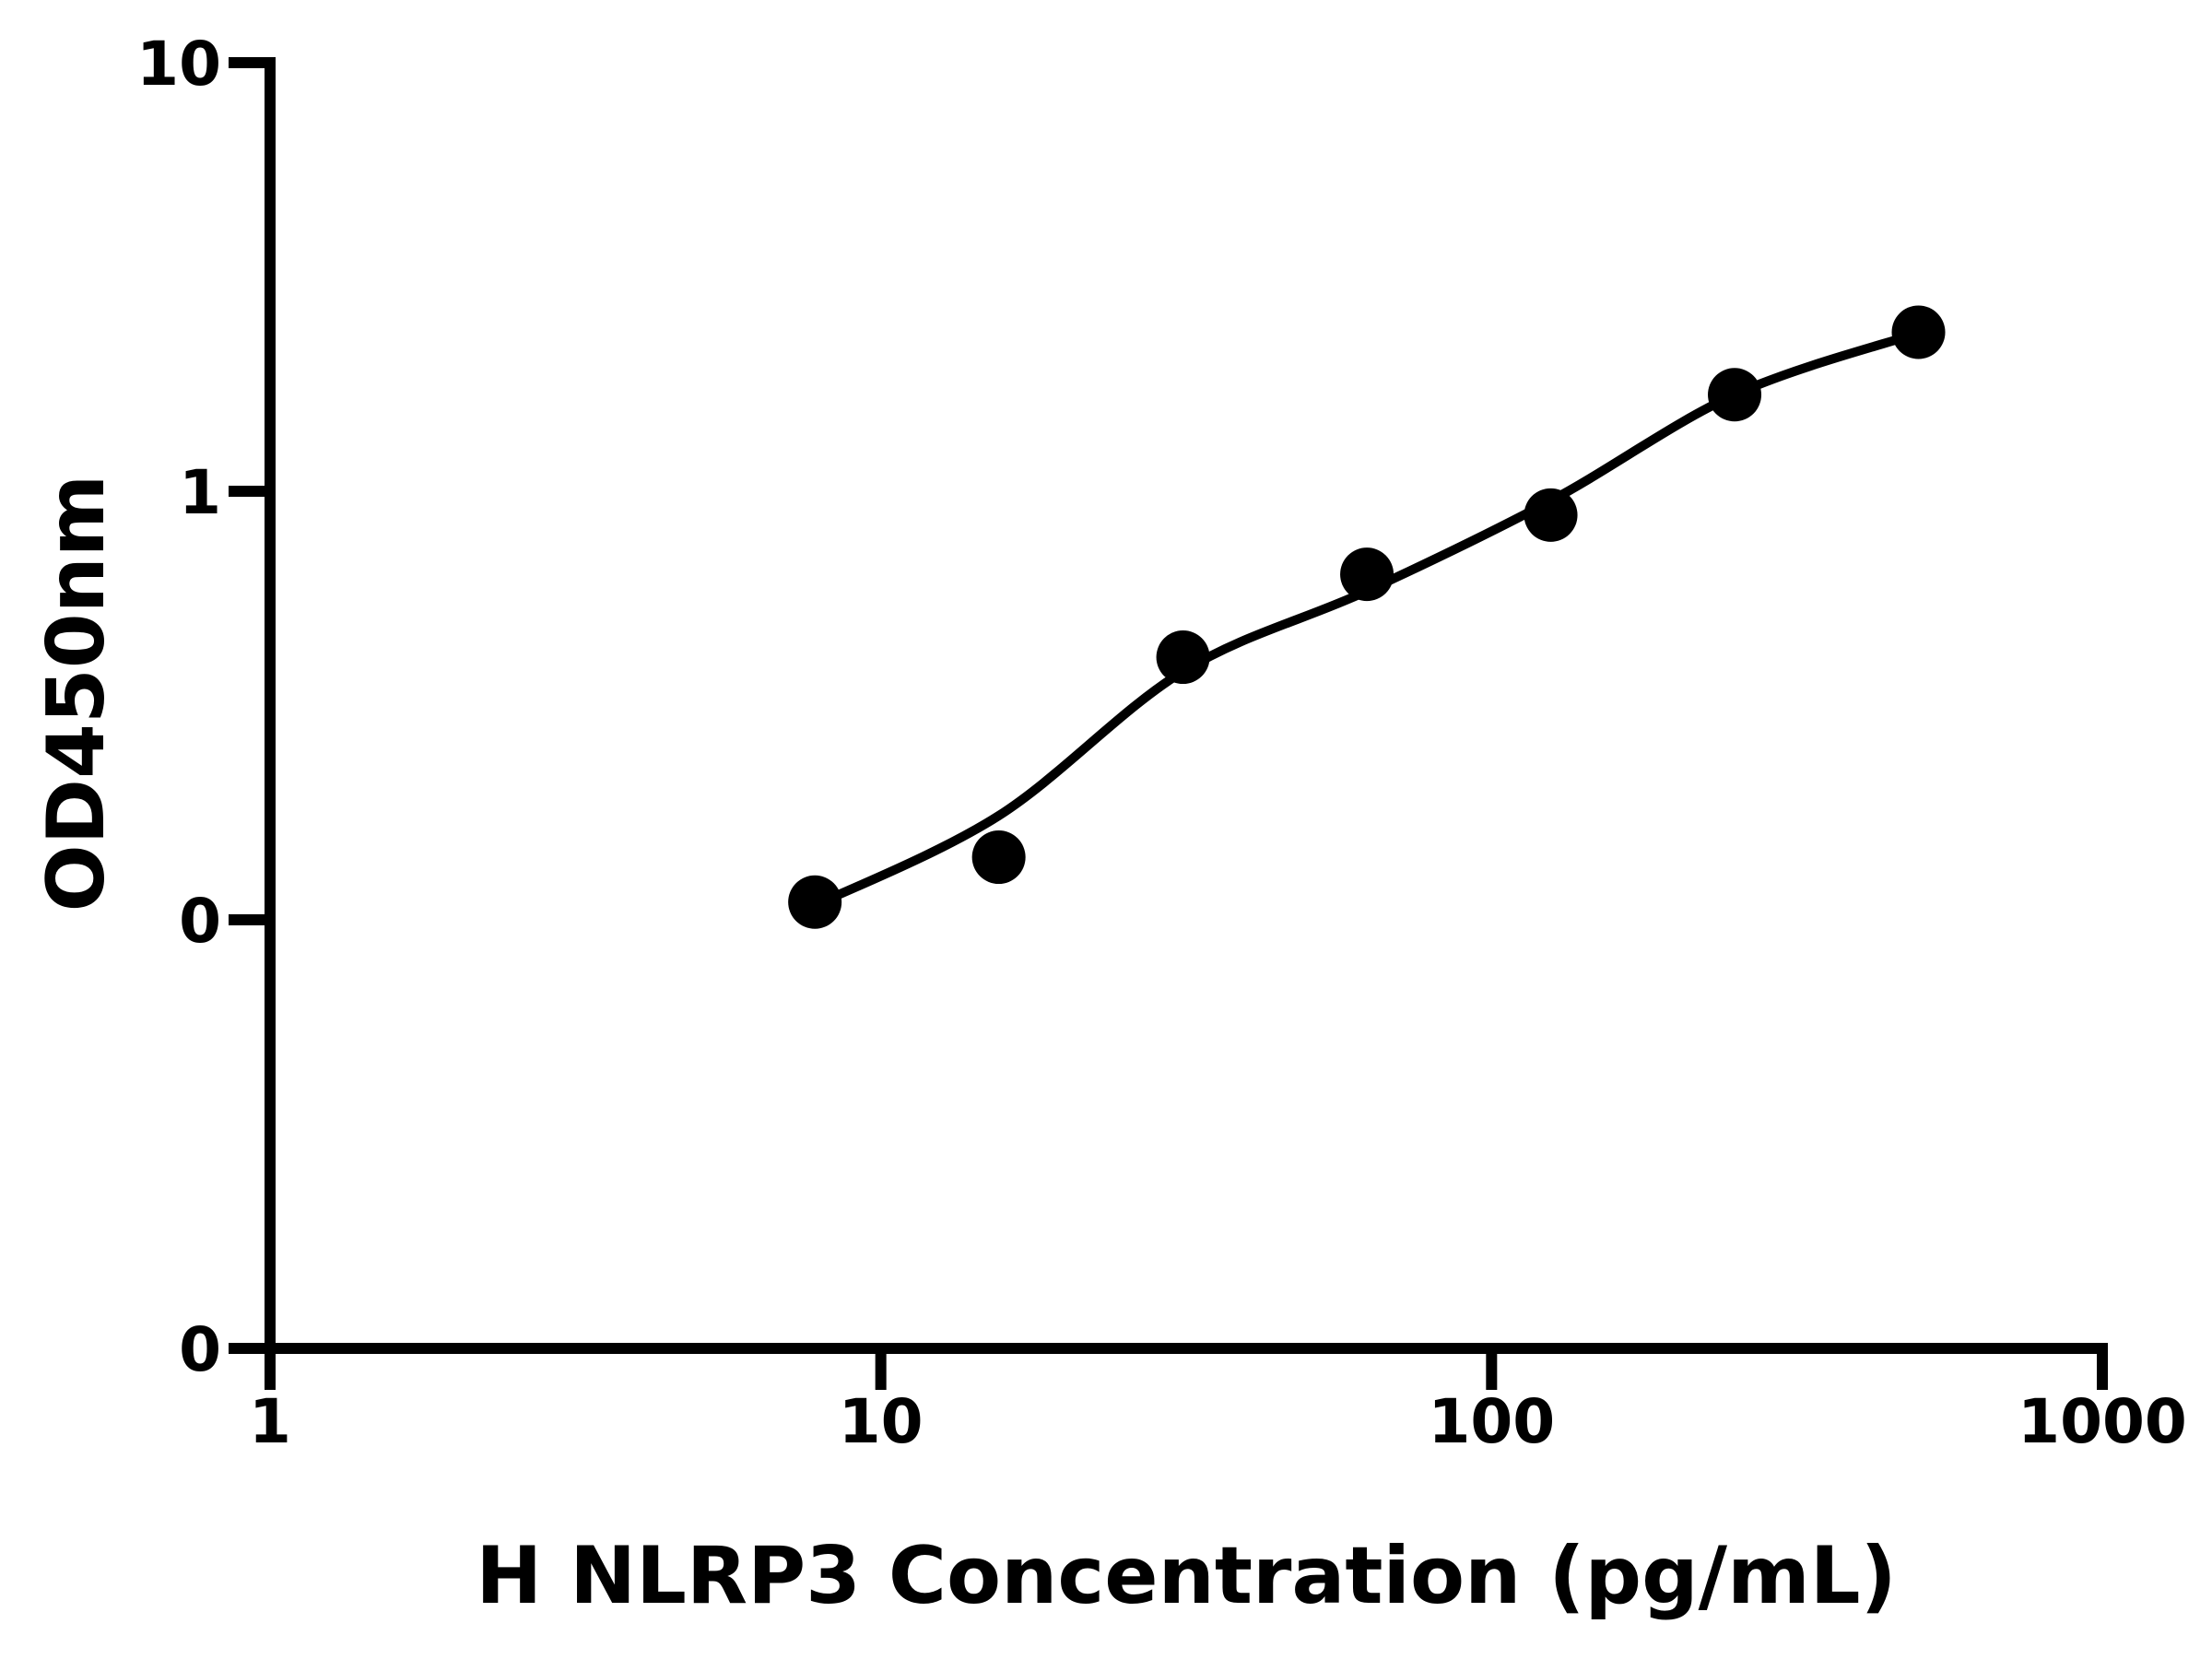 The height and width of the screenshot is (1659, 2212). Describe the element at coordinates (1186, 1576) in the screenshot. I see `x-axis-title: H NLRP3 Concentration (pg/mL)` at that location.